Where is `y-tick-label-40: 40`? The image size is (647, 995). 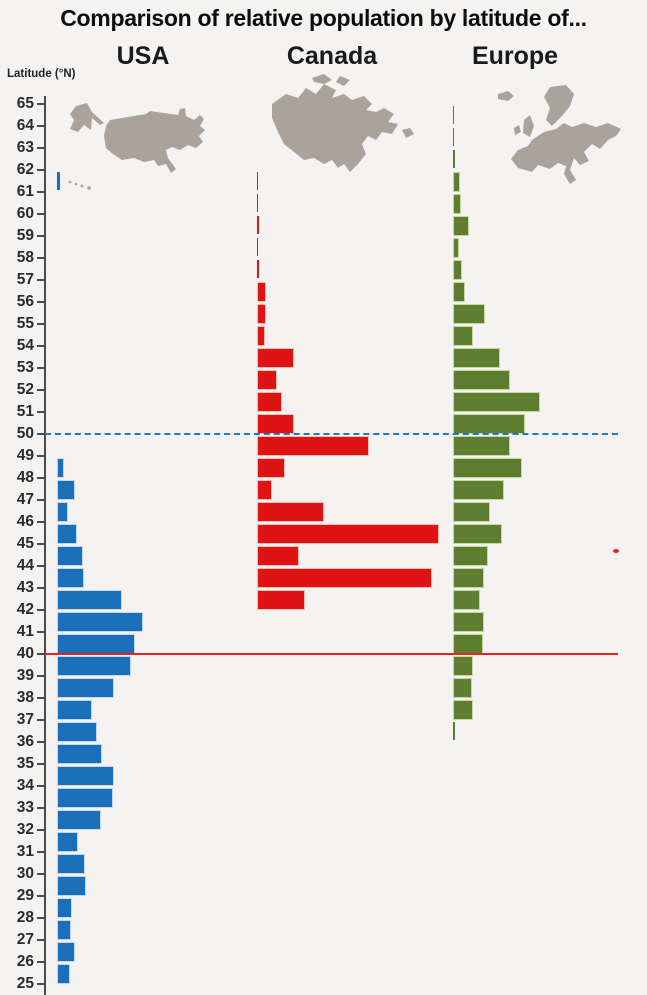 y-tick-label-40: 40 is located at coordinates (25, 653).